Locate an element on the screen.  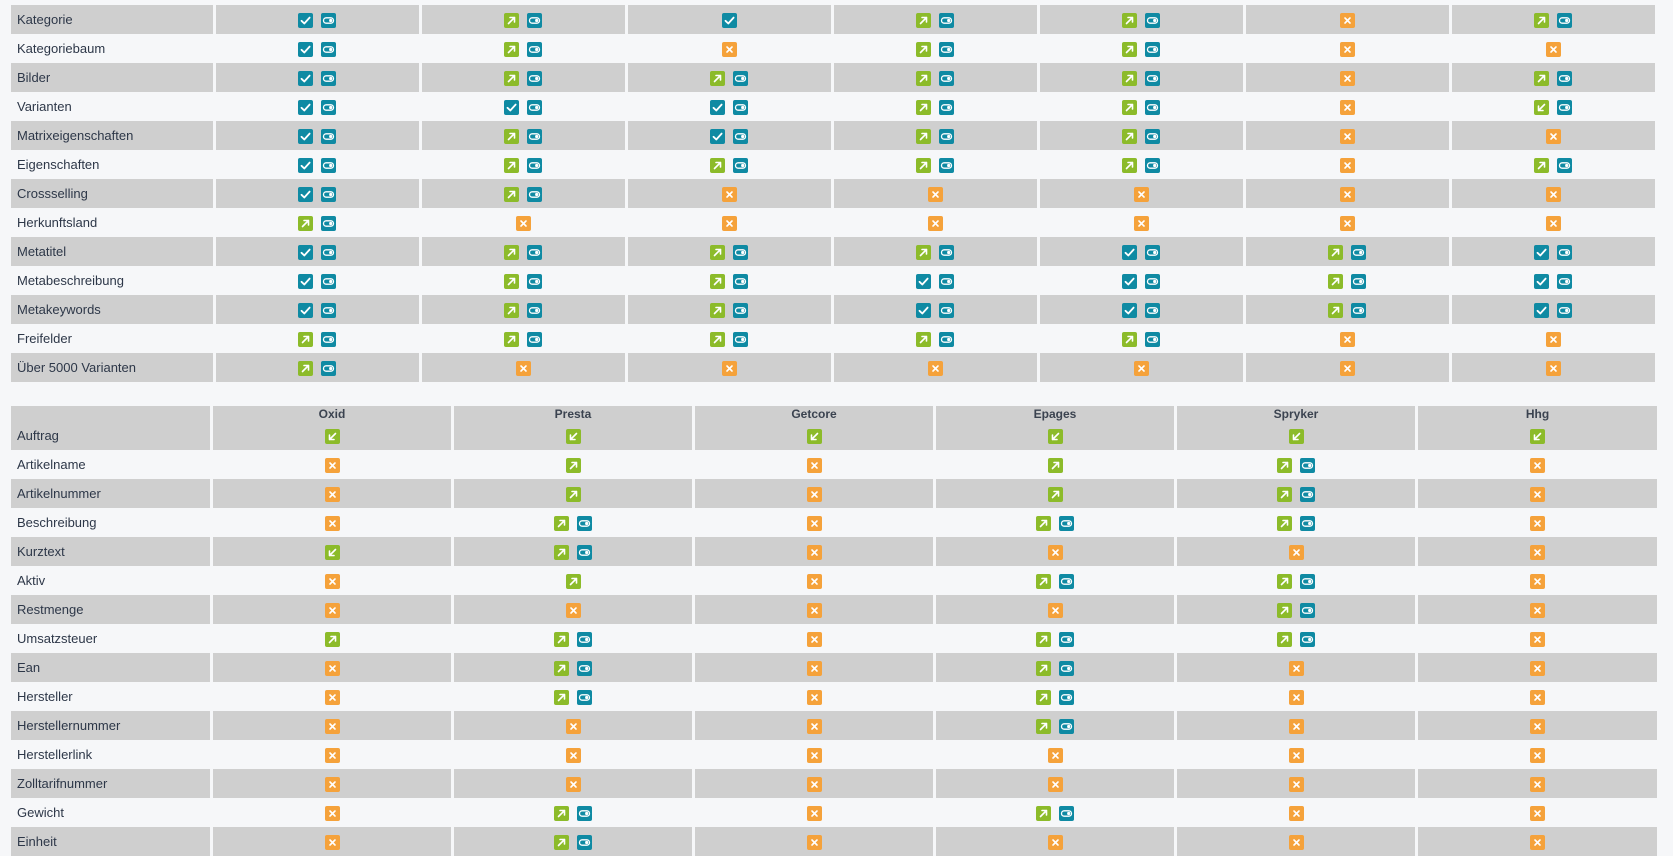
table-row: Matrixeigenschaften is located at coordinates (833, 135).